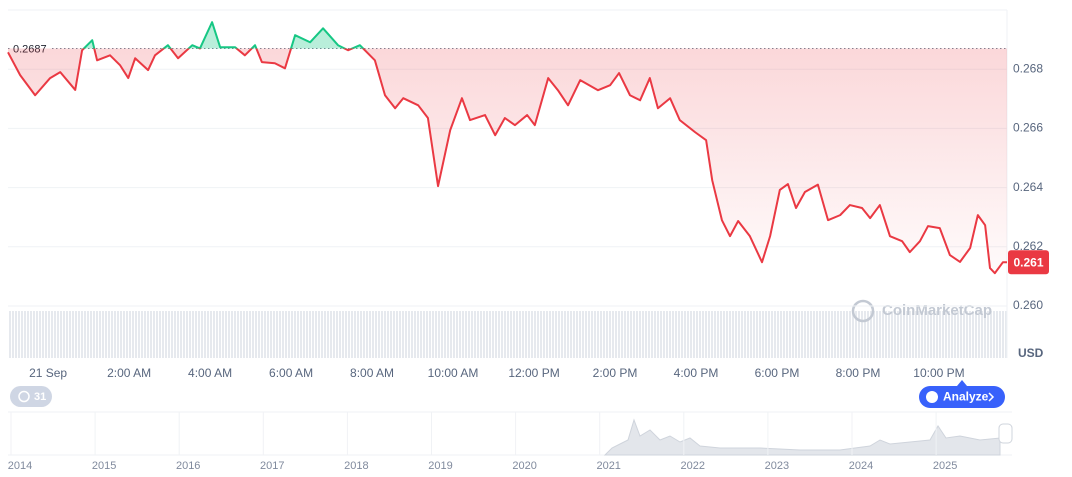  I want to click on year-label: 2023, so click(777, 466).